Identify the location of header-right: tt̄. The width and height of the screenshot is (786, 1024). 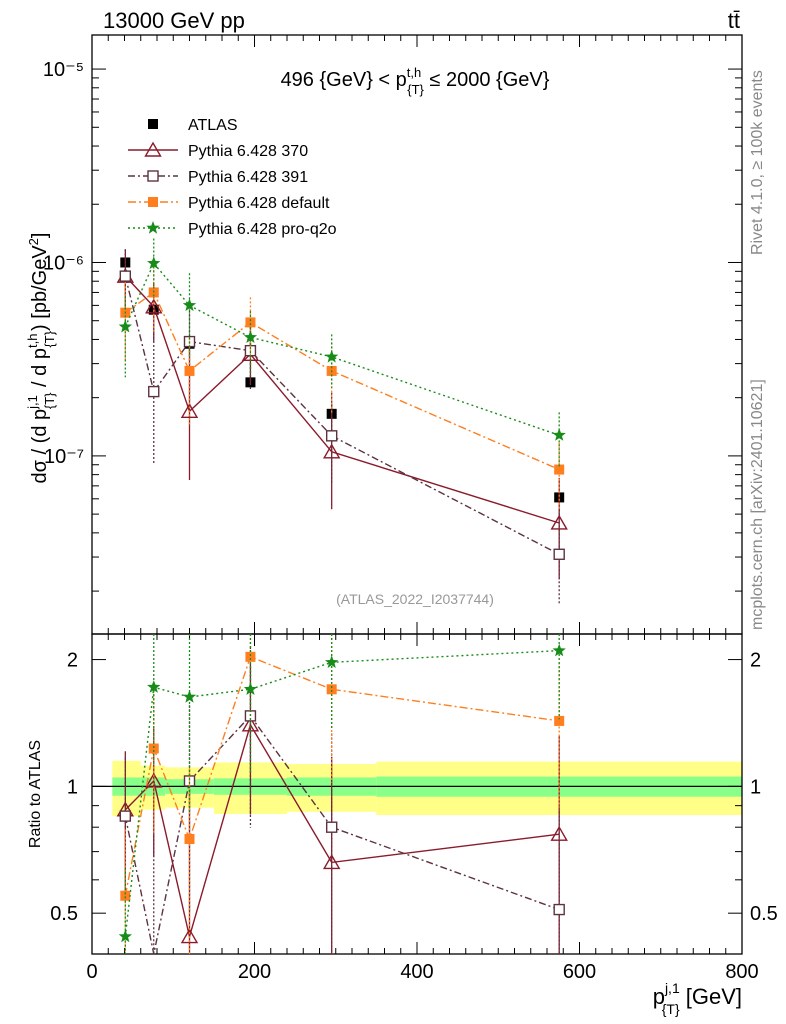
(734, 20).